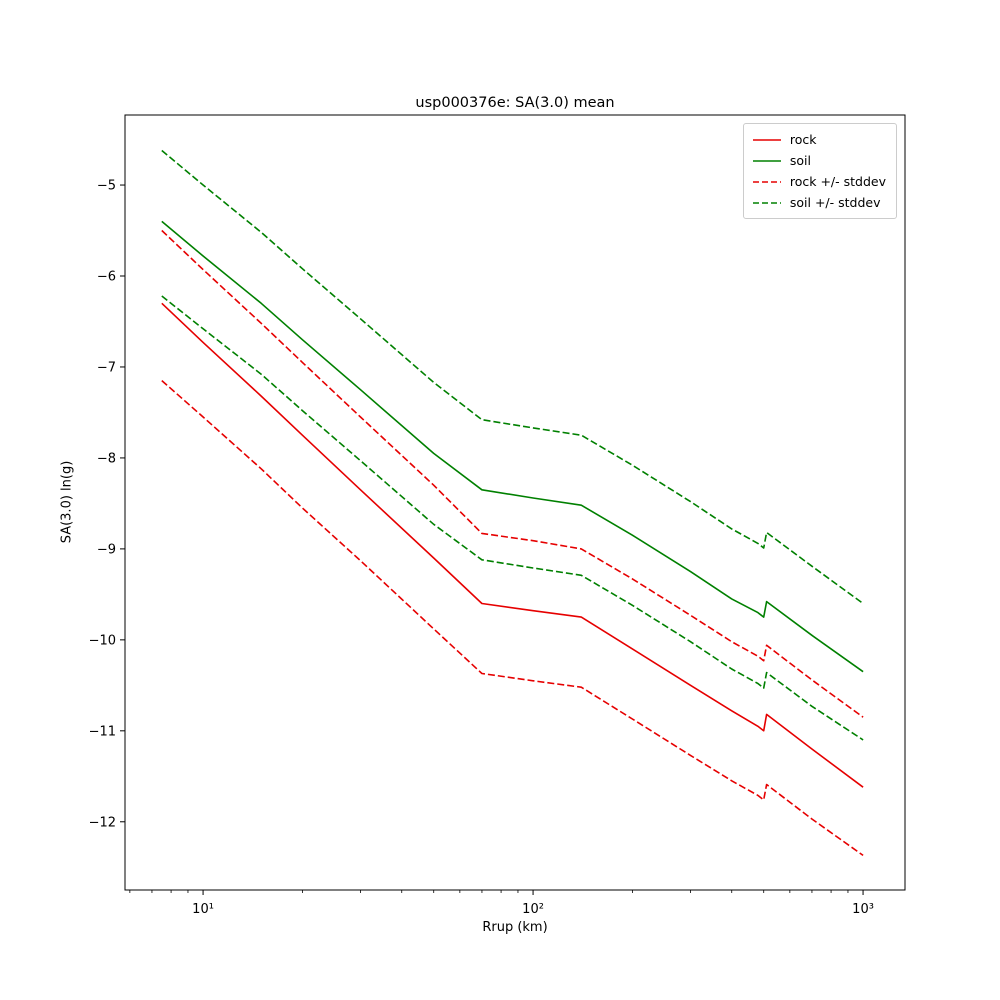  What do you see at coordinates (863, 909) in the screenshot?
I see `x-tick-label: 10³` at bounding box center [863, 909].